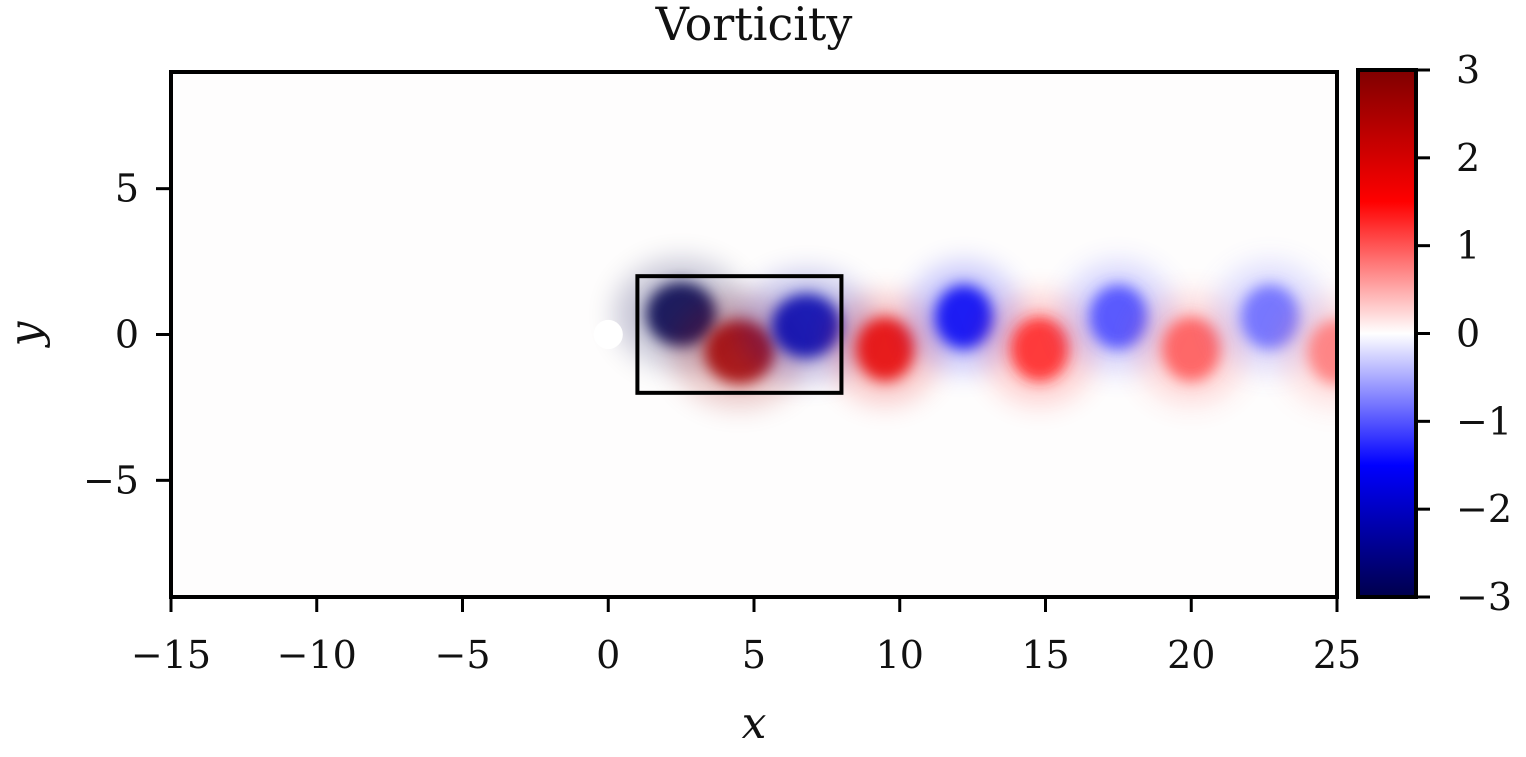 The image size is (1526, 757). What do you see at coordinates (900, 655) in the screenshot?
I see `x-tick-label: 10` at bounding box center [900, 655].